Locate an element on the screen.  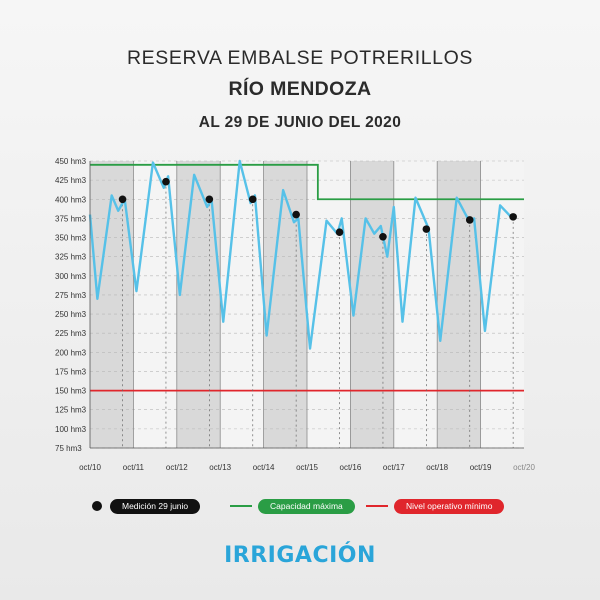
legend-item-min-level: Nivel operativo mínimo is located at coordinates (435, 506).